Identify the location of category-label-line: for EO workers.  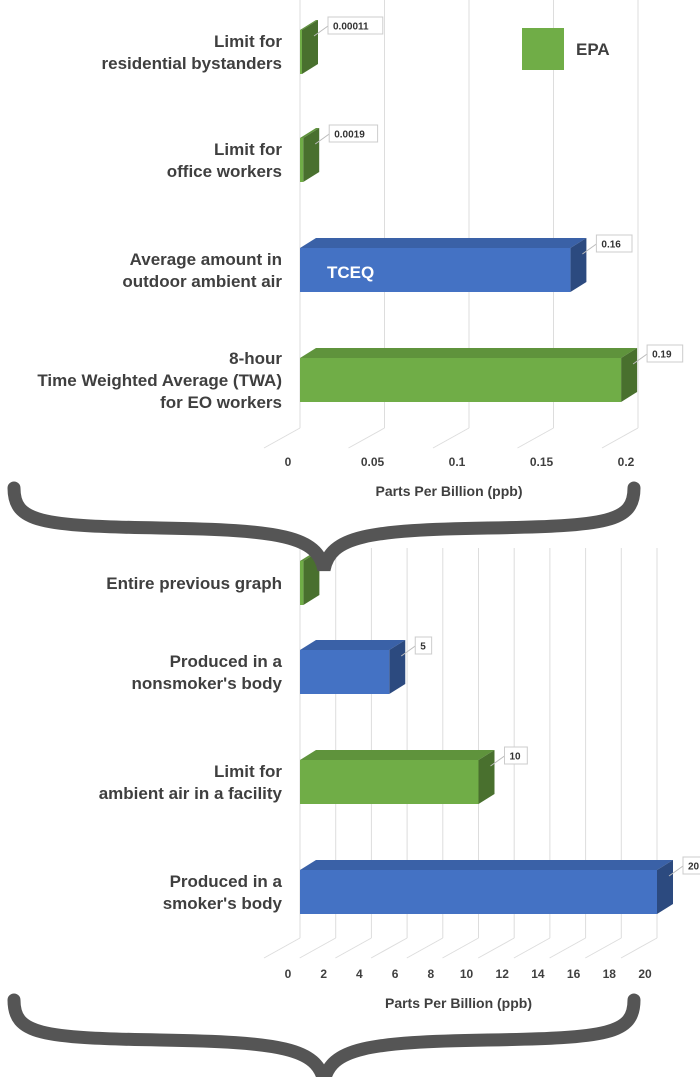
(221, 402).